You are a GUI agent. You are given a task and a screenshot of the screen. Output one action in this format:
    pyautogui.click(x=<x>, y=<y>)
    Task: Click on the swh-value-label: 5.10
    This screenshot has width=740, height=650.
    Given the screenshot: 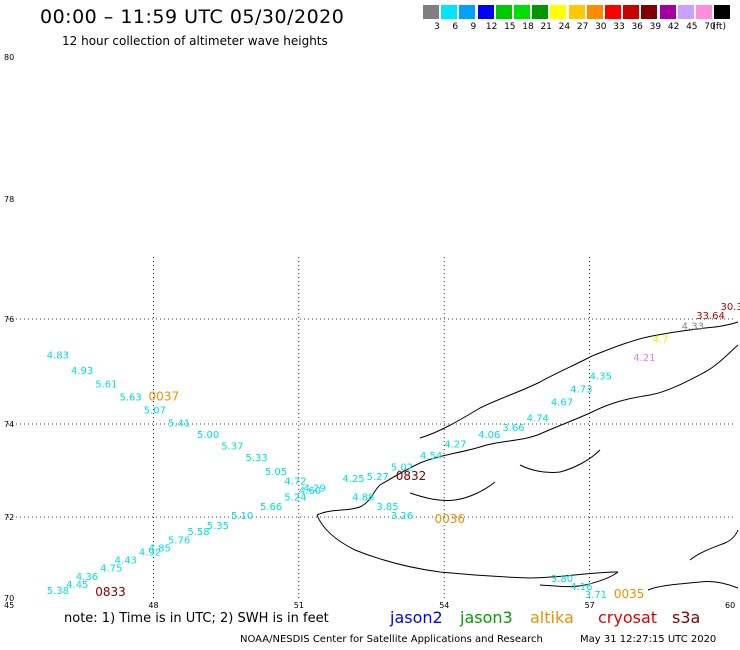 What is the action you would take?
    pyautogui.click(x=242, y=516)
    